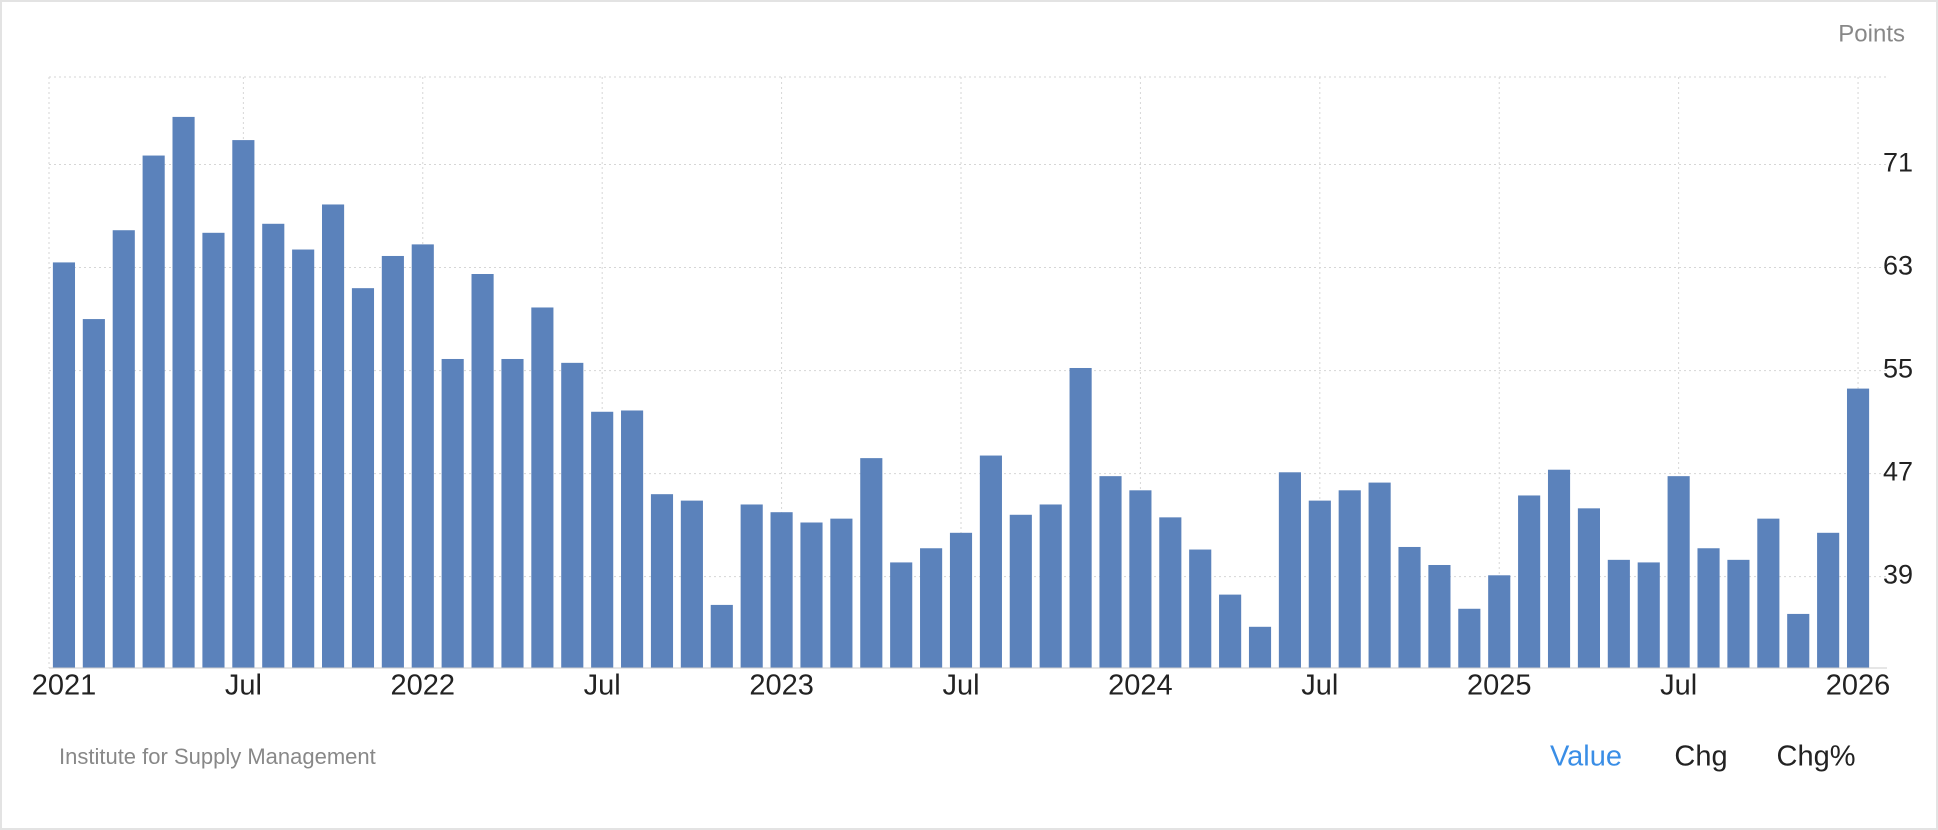  I want to click on tab-button: Value, so click(1586, 757).